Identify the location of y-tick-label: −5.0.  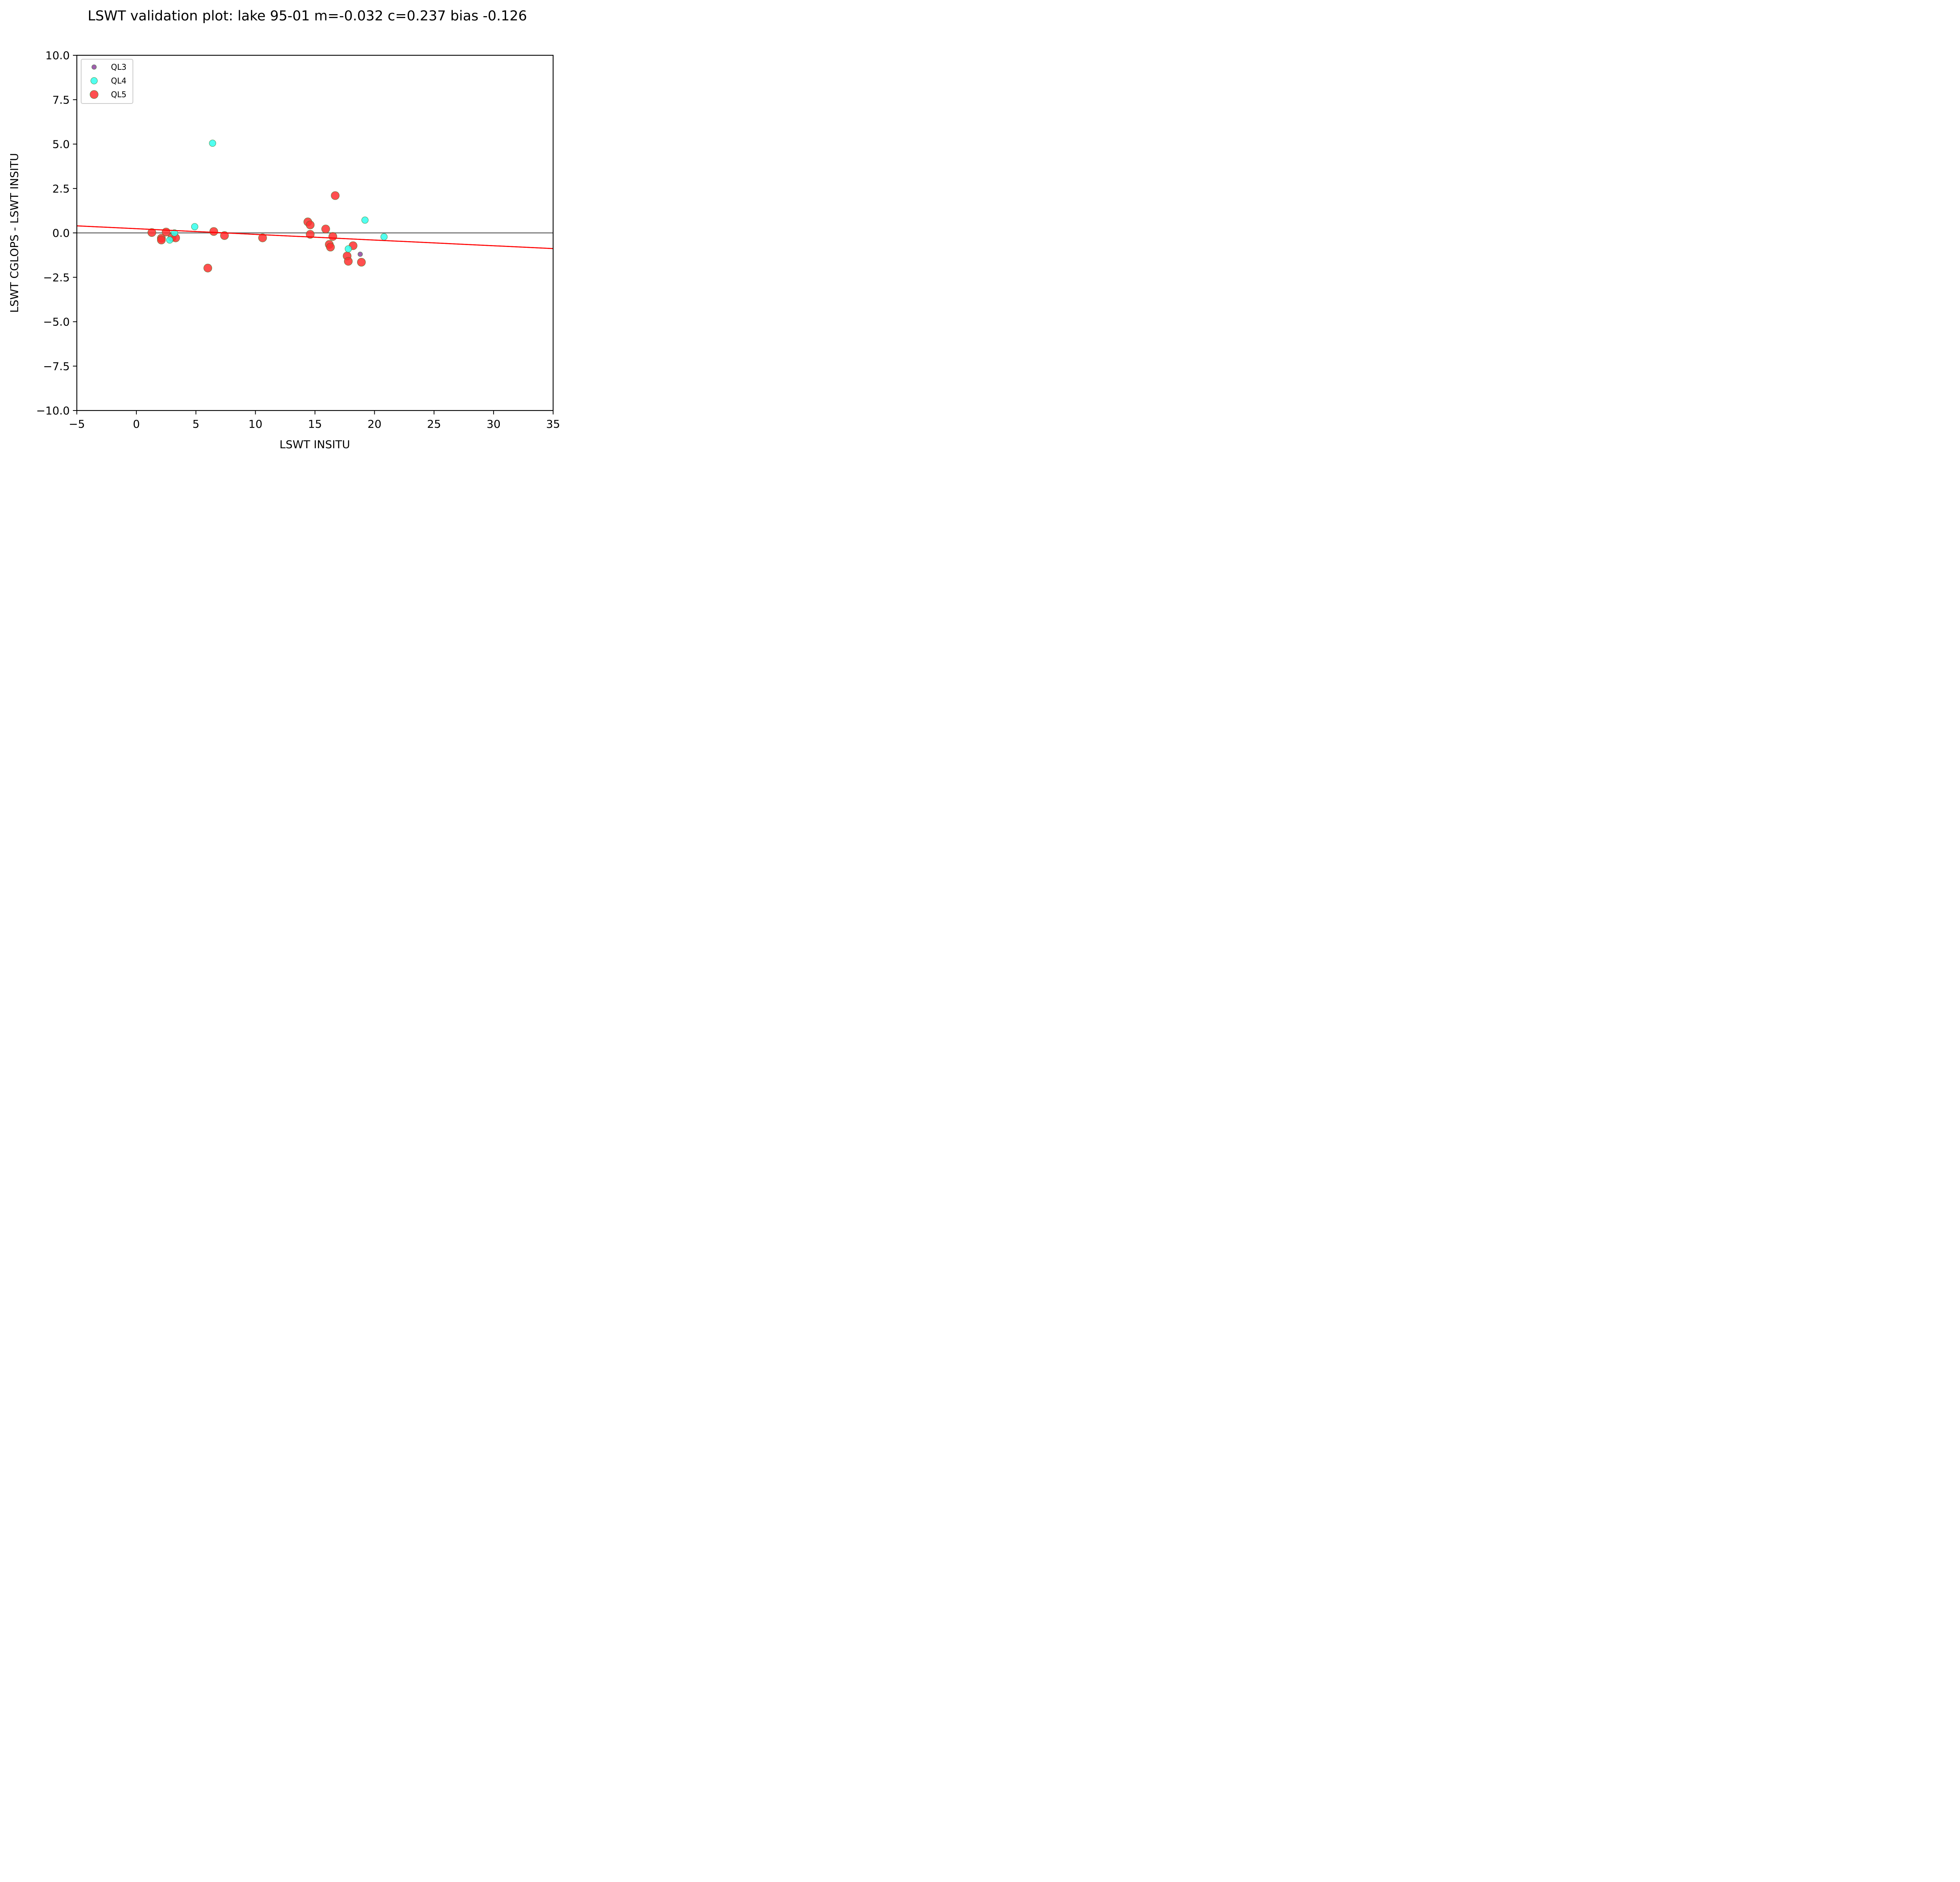
(56, 322).